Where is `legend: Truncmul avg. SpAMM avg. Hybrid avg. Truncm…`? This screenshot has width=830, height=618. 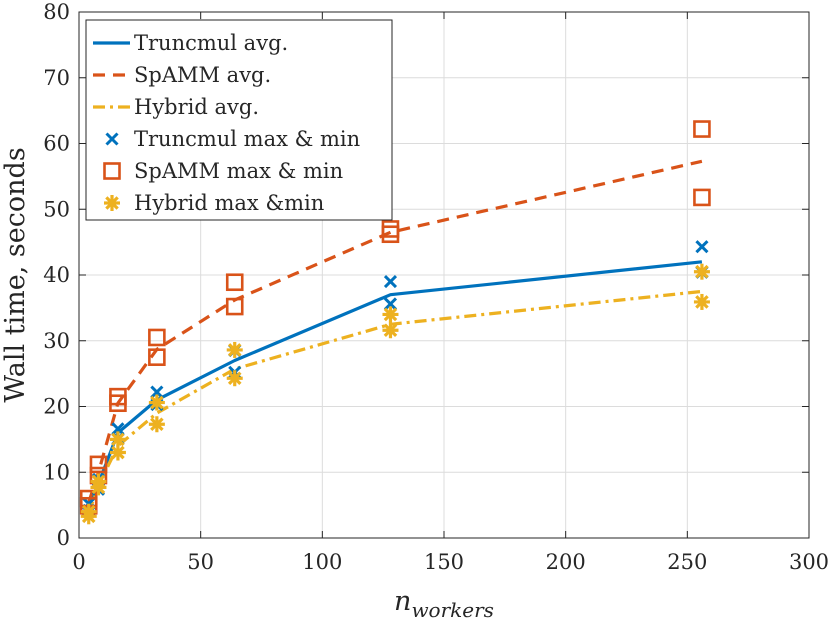 legend: Truncmul avg. SpAMM avg. Hybrid avg. Truncm… is located at coordinates (239, 120).